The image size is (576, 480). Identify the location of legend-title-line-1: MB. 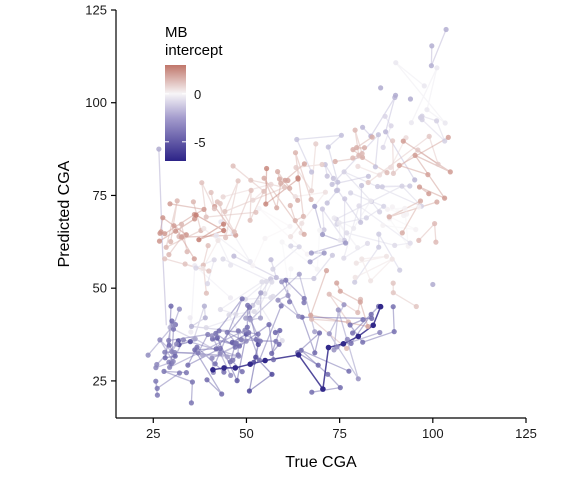
(176, 32).